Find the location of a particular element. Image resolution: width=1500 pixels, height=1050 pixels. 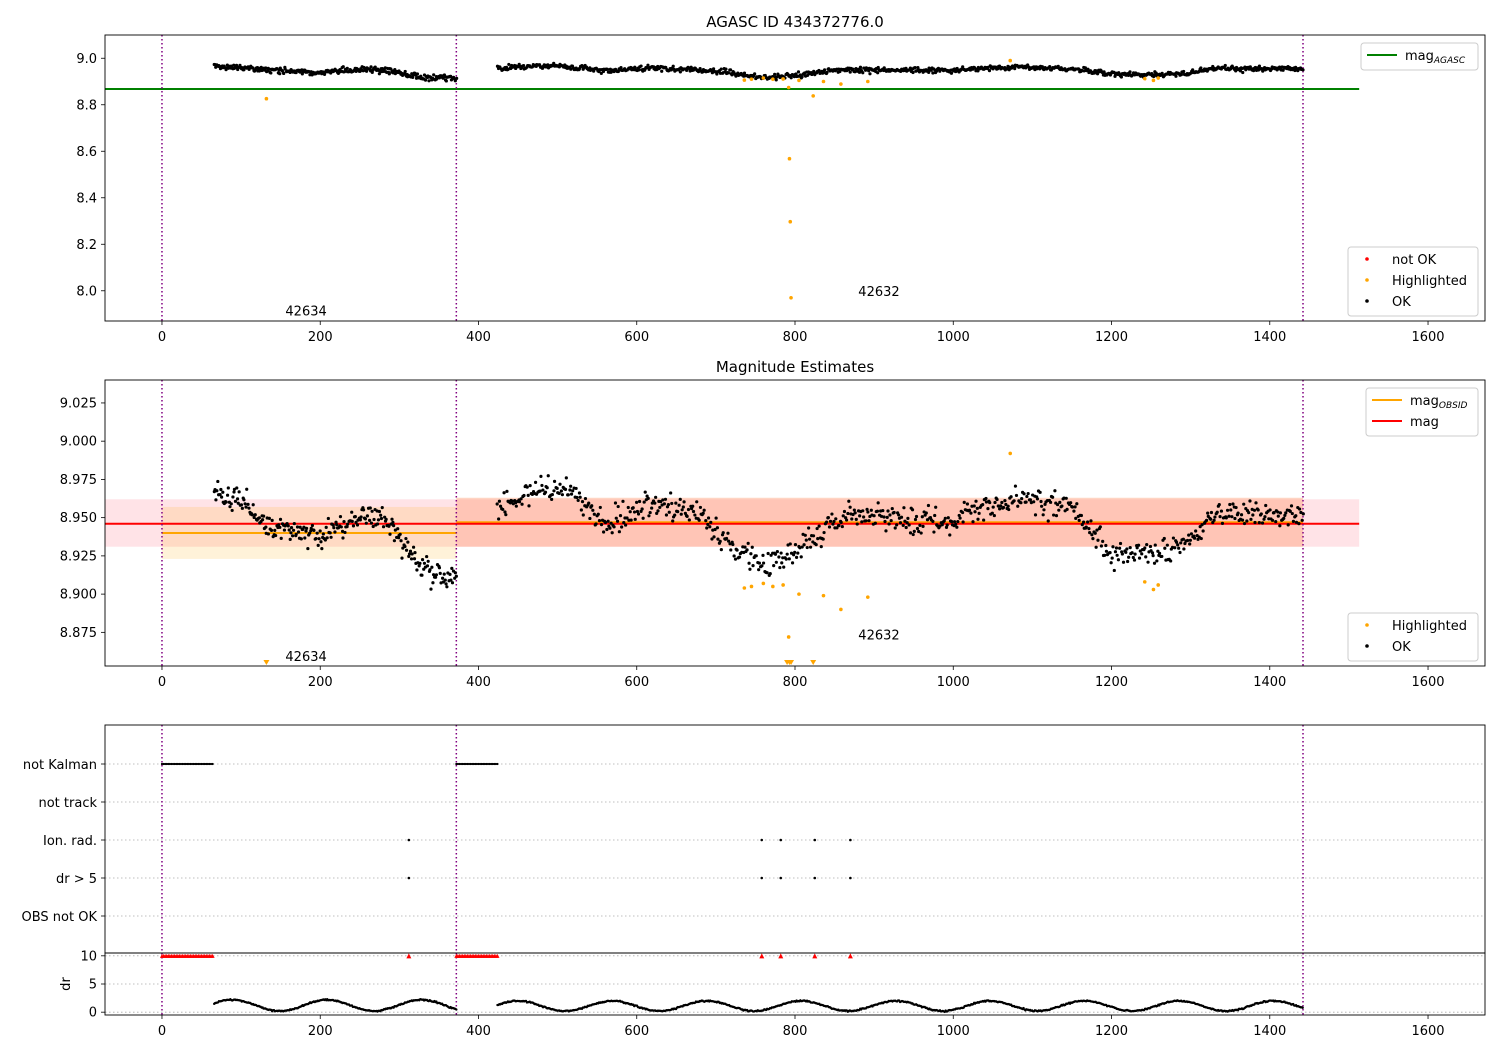

y-tick-label: 8.4 is located at coordinates (86, 198).